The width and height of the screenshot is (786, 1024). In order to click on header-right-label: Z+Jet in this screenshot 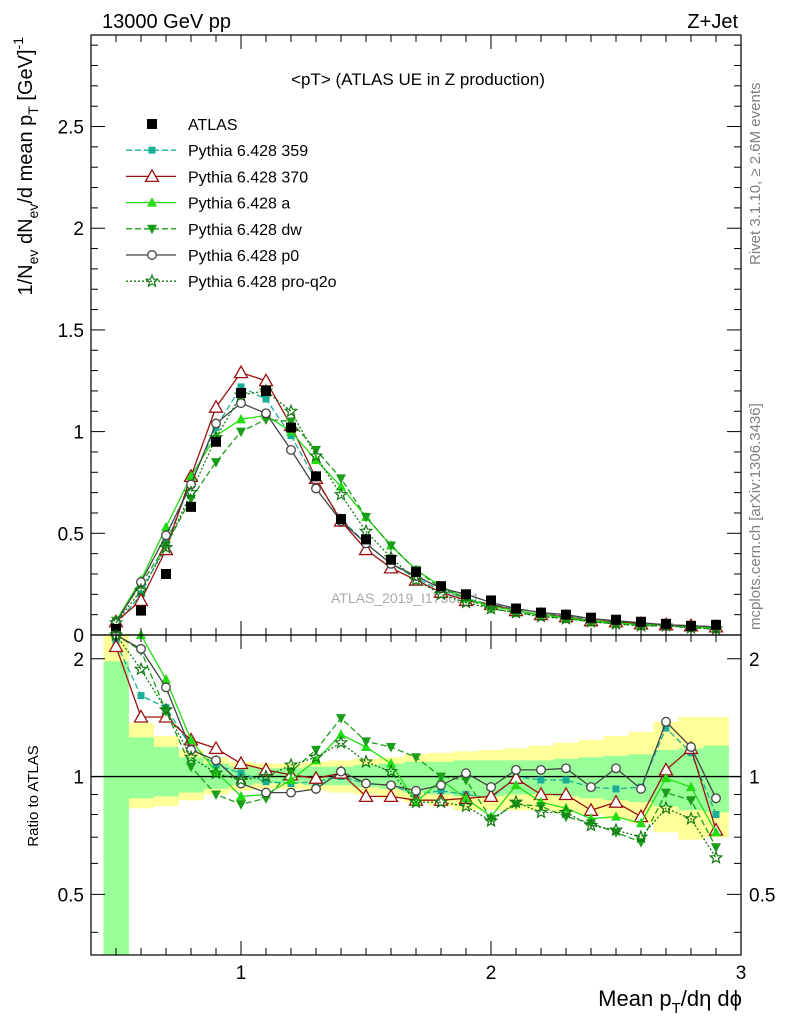, I will do `click(712, 22)`.